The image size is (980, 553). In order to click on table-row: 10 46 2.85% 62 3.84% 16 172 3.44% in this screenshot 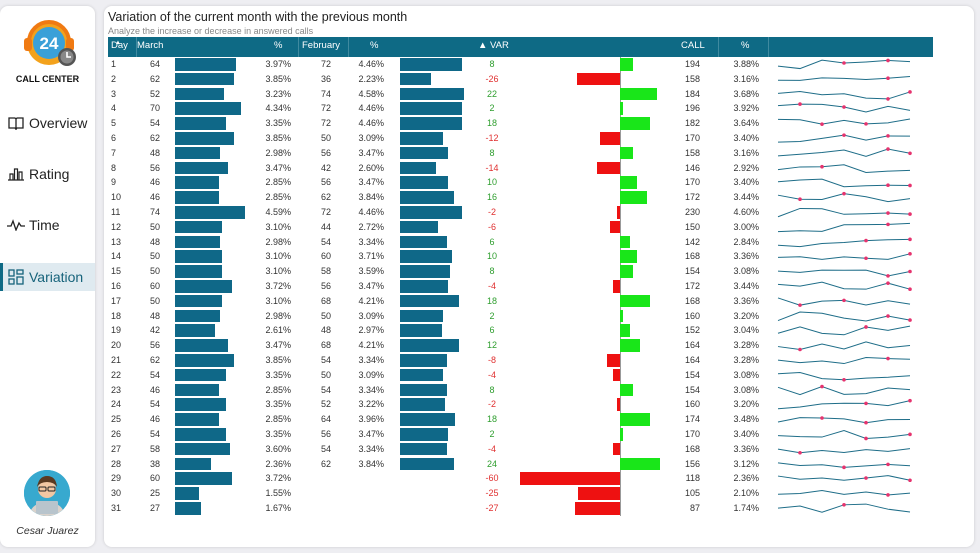, I will do `click(520, 197)`.